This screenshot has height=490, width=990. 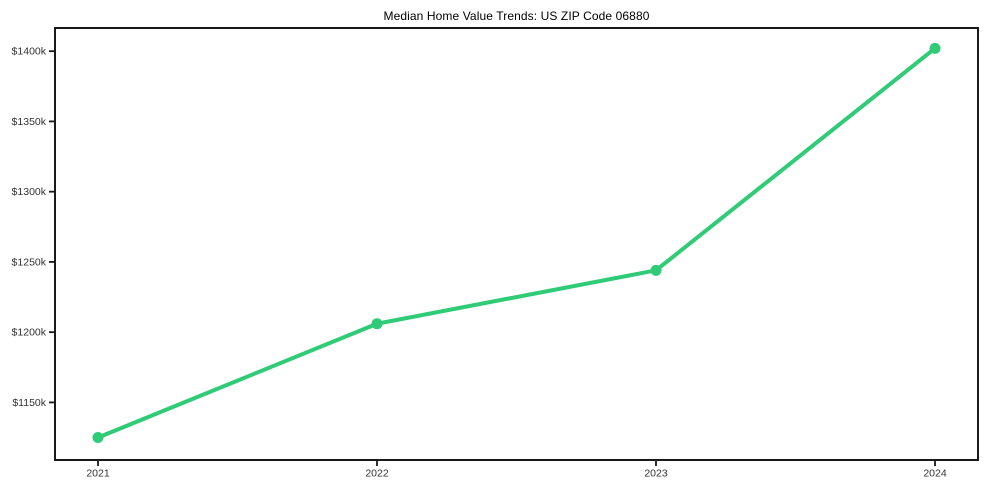 I want to click on x-axis-tick-label: 2023, so click(x=656, y=474).